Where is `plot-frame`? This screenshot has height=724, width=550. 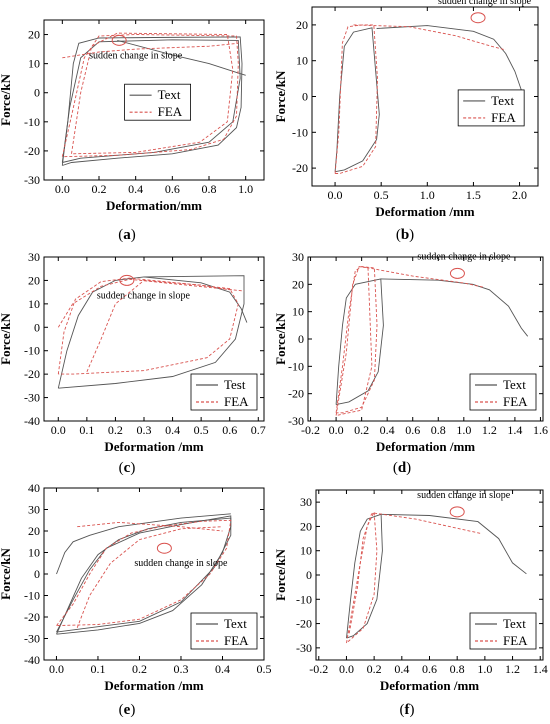
plot-frame is located at coordinates (154, 339).